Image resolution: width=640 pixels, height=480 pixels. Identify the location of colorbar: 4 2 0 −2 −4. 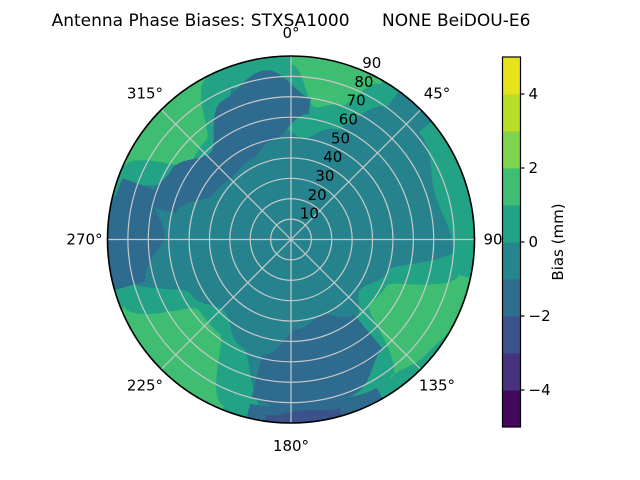
(526, 242).